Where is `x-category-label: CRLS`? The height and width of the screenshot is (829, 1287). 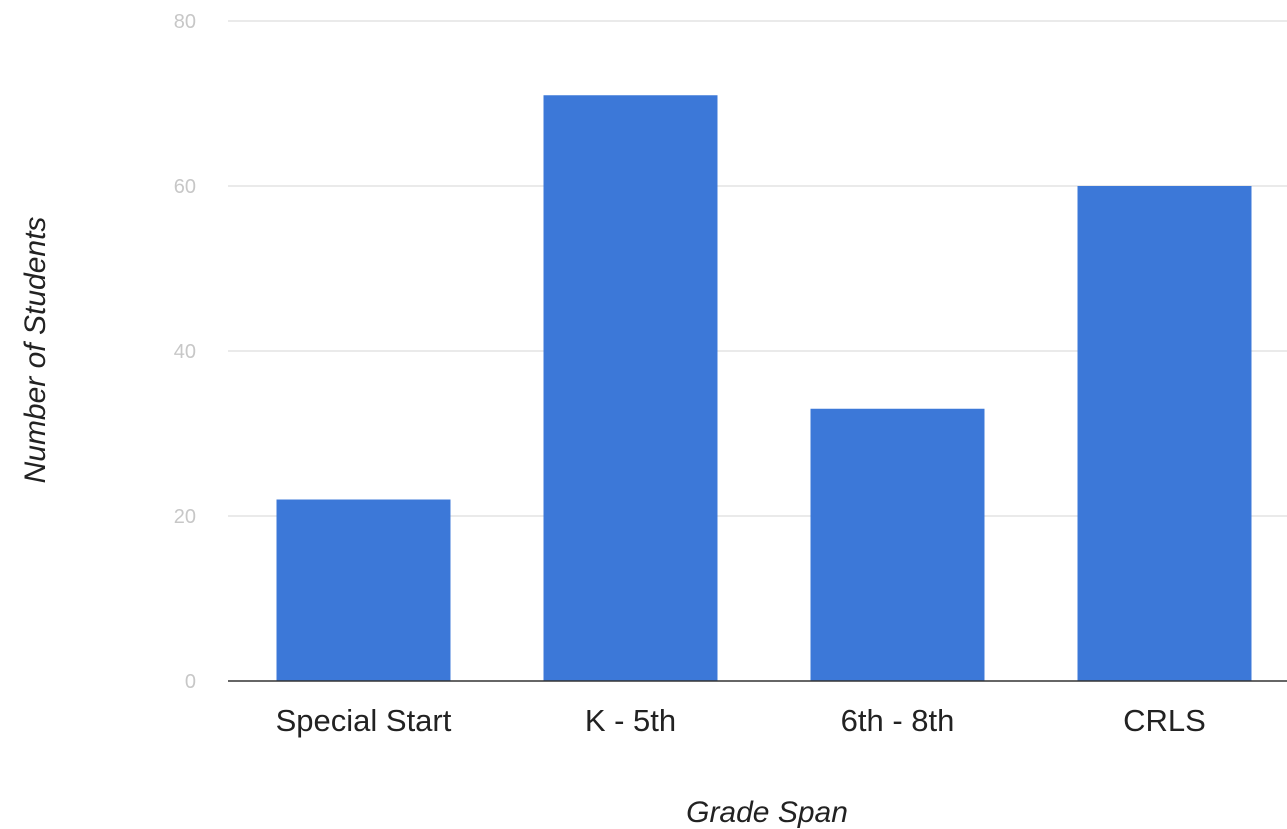
x-category-label: CRLS is located at coordinates (1164, 720).